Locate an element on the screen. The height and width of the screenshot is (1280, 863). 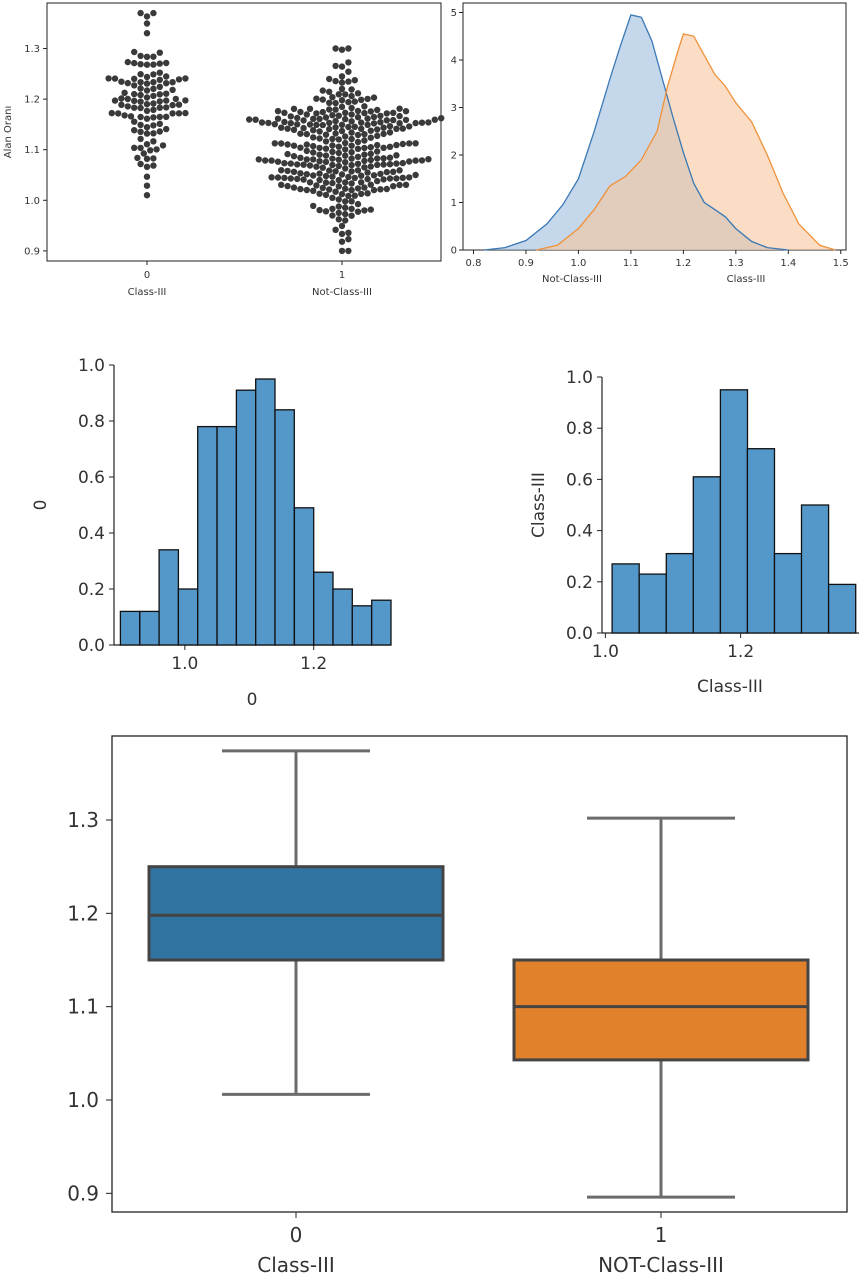
kde-area-not-class-iii is located at coordinates (636, 132).